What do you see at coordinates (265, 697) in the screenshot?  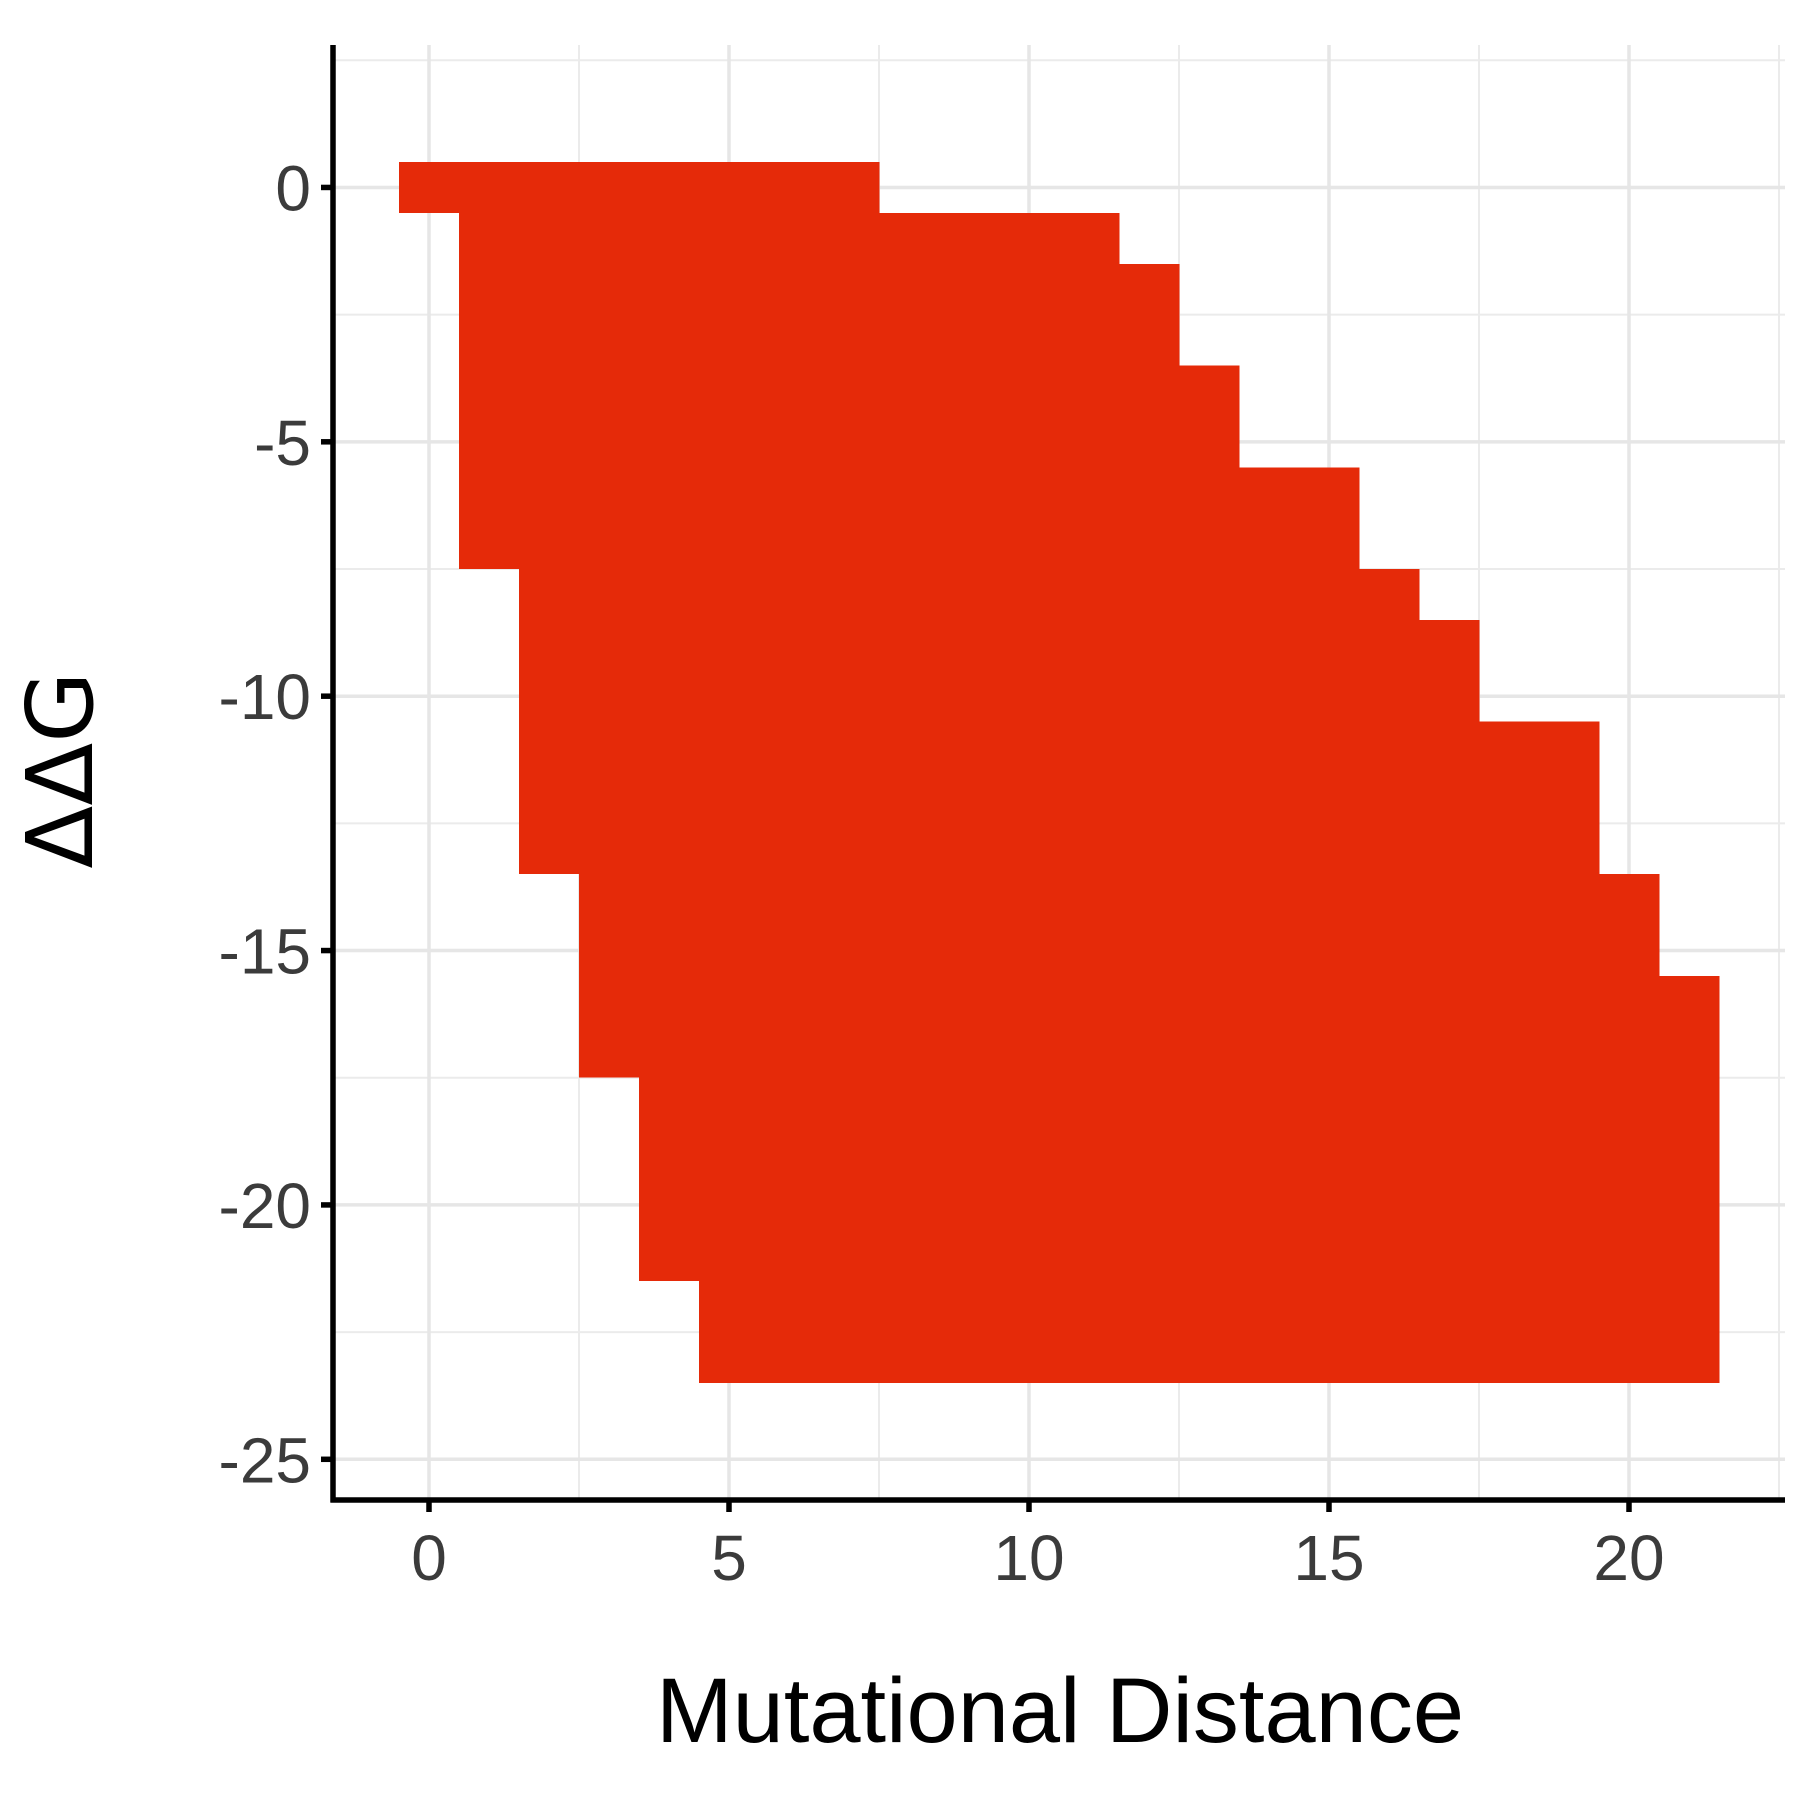 I see `y-tick-label: -10` at bounding box center [265, 697].